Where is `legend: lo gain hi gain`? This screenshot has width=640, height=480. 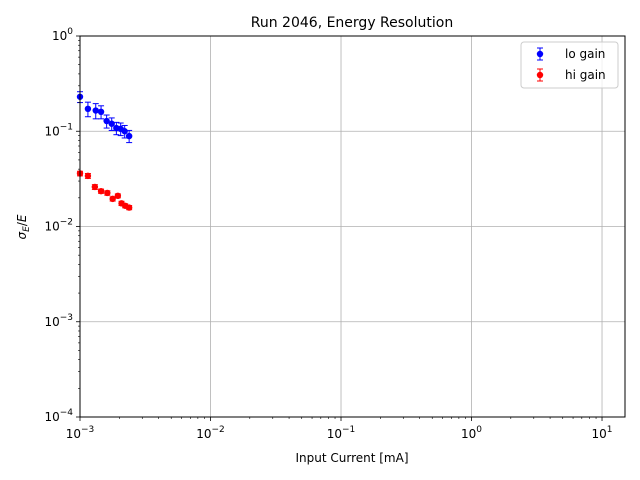
legend: lo gain hi gain is located at coordinates (569, 65).